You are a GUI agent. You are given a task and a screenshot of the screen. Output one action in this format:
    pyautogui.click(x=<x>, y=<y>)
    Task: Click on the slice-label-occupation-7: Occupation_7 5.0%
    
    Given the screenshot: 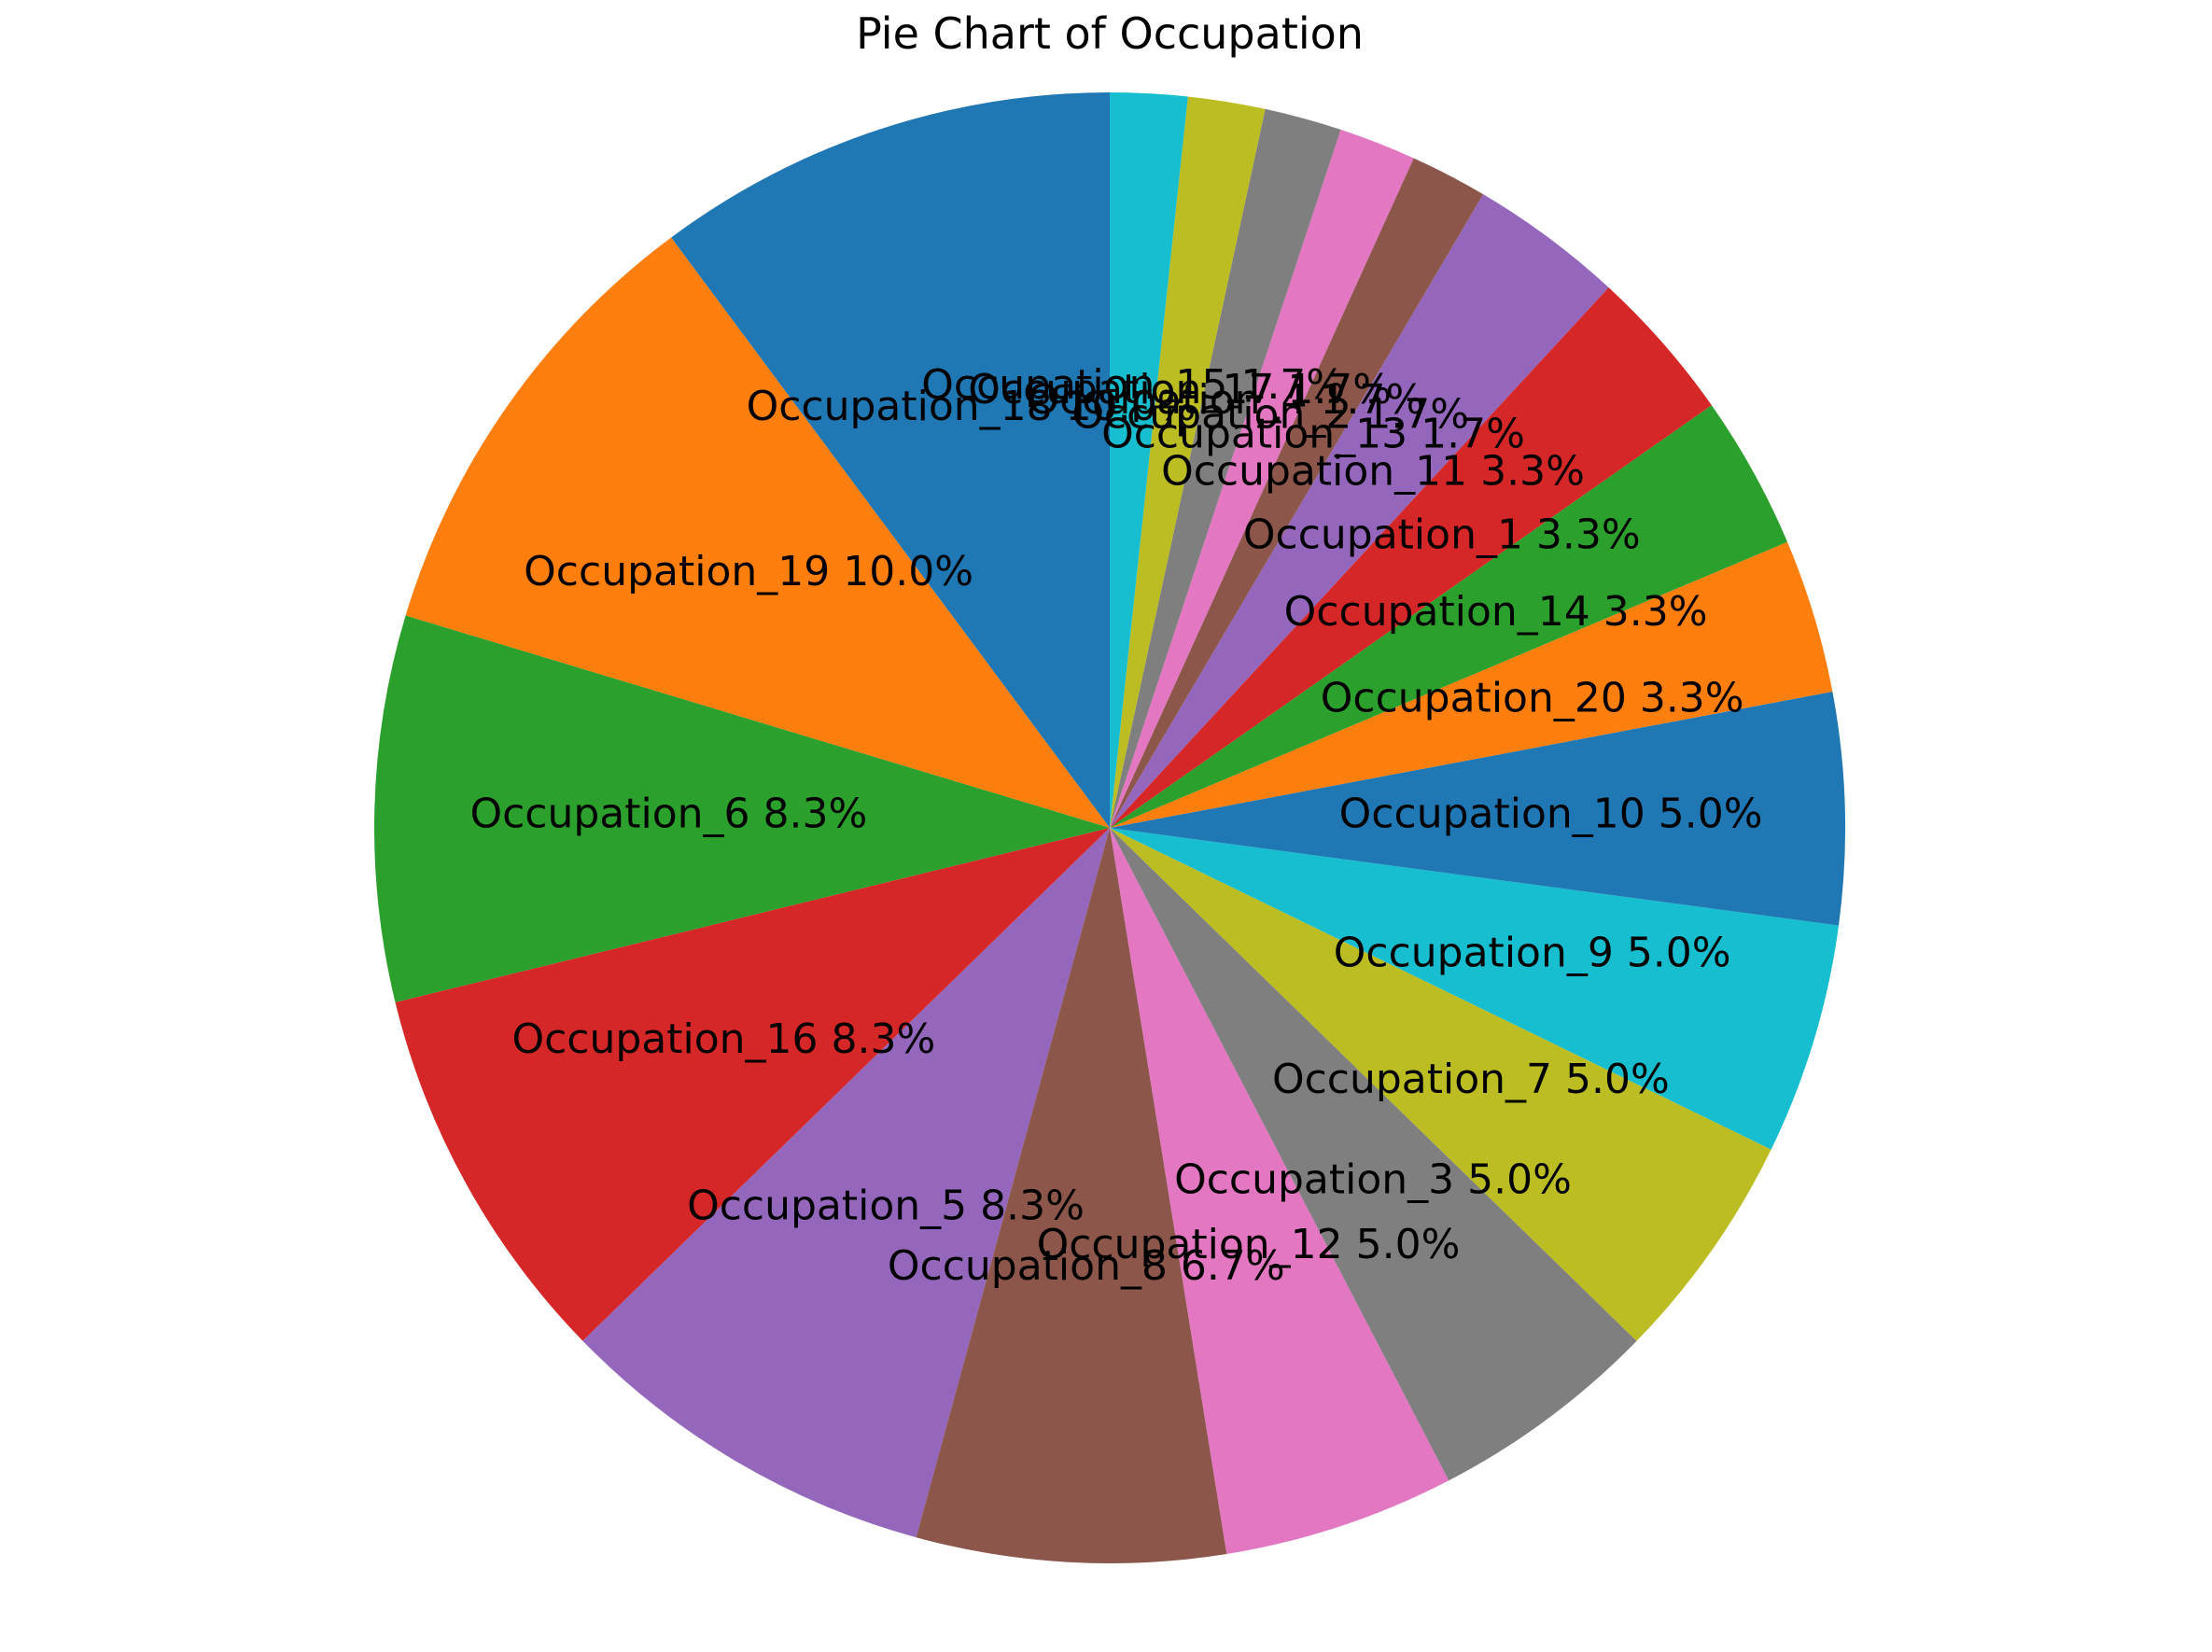 What is the action you would take?
    pyautogui.click(x=1471, y=1079)
    